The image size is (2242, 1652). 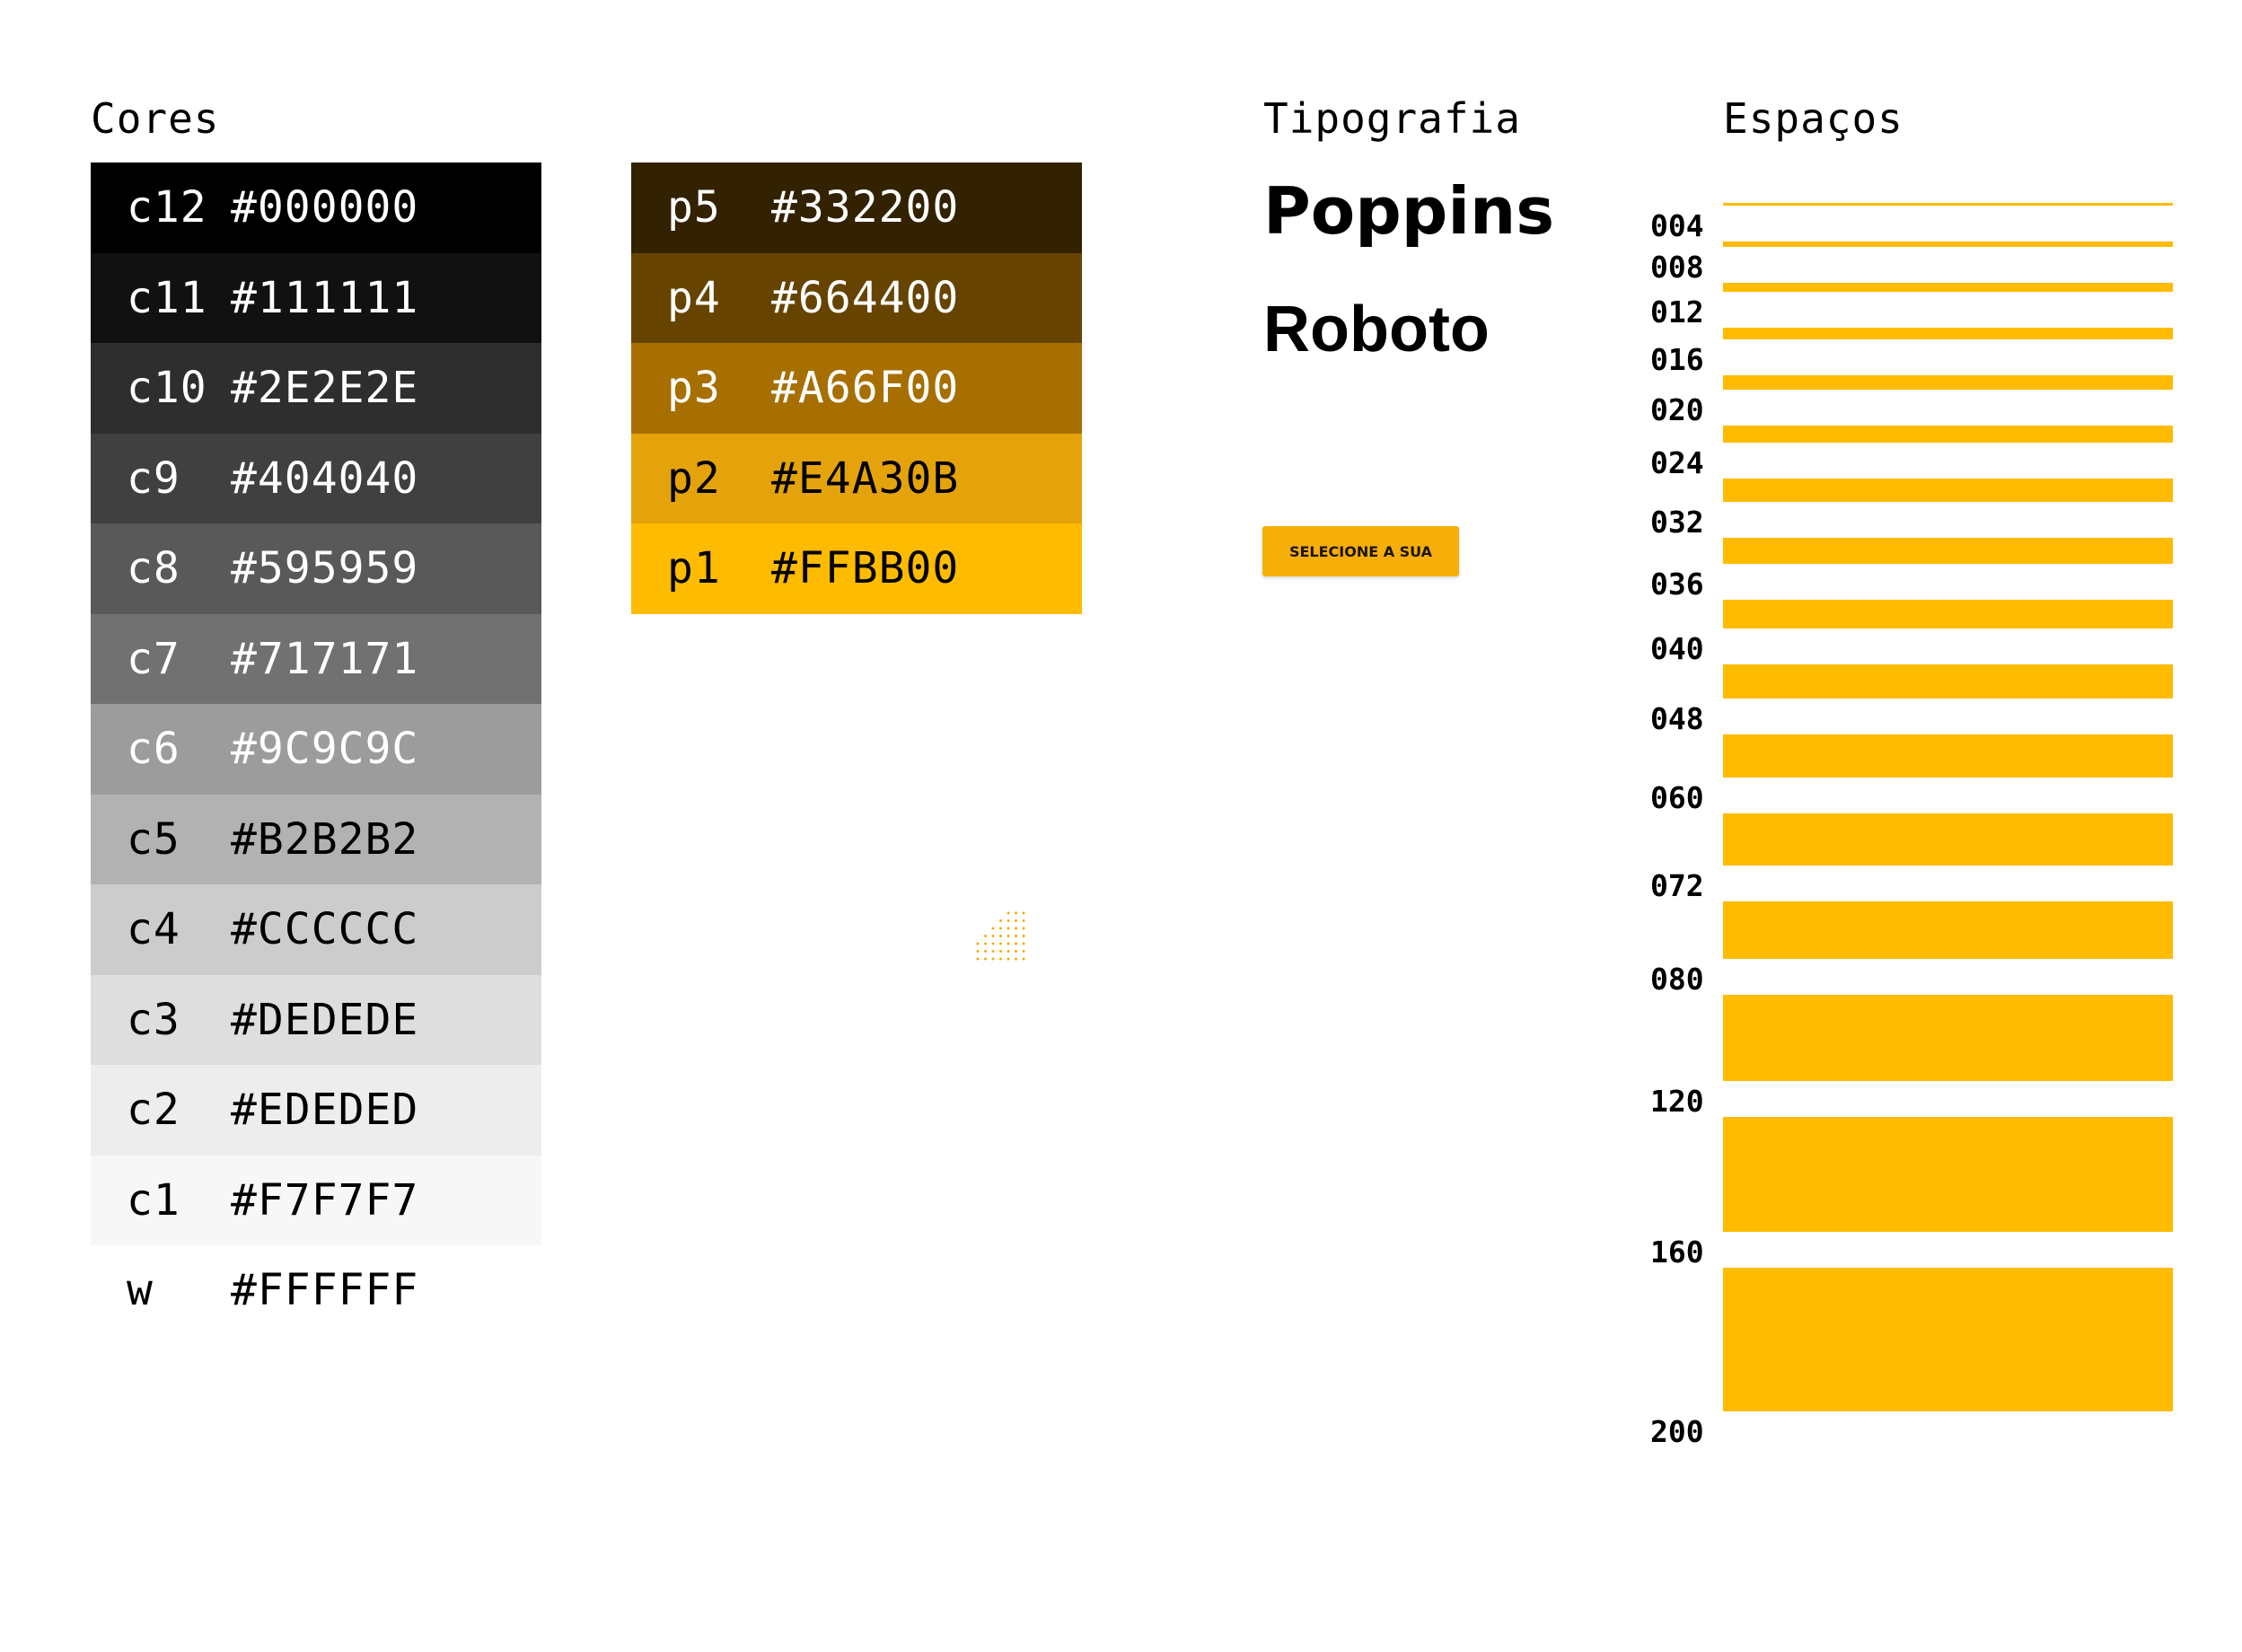 What do you see at coordinates (1677, 1253) in the screenshot?
I see `spacing-label-160: 160` at bounding box center [1677, 1253].